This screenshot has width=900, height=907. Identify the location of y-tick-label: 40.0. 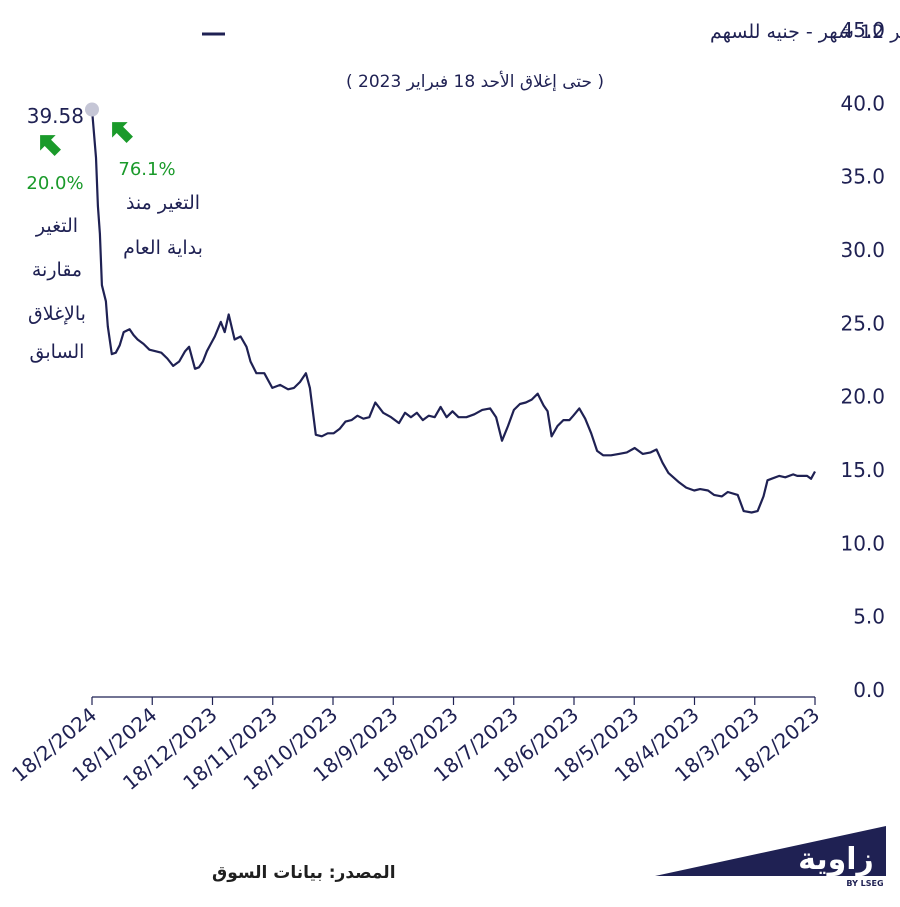
(862, 103).